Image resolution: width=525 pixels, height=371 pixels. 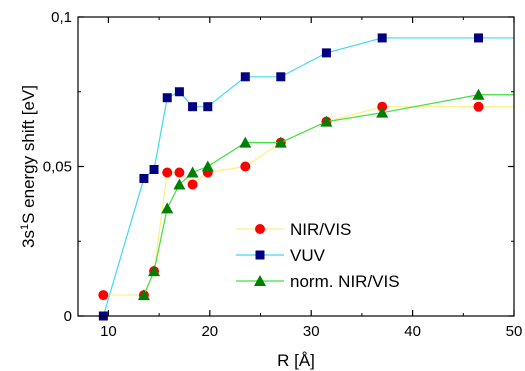 What do you see at coordinates (68, 316) in the screenshot?
I see `y-tick-label: 0` at bounding box center [68, 316].